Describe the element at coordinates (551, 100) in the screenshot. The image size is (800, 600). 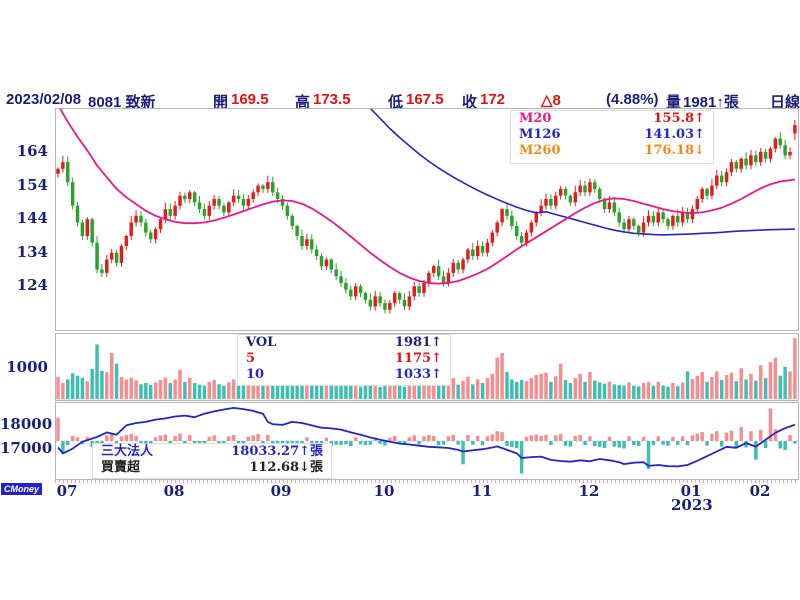
I see `change-value: △8` at that location.